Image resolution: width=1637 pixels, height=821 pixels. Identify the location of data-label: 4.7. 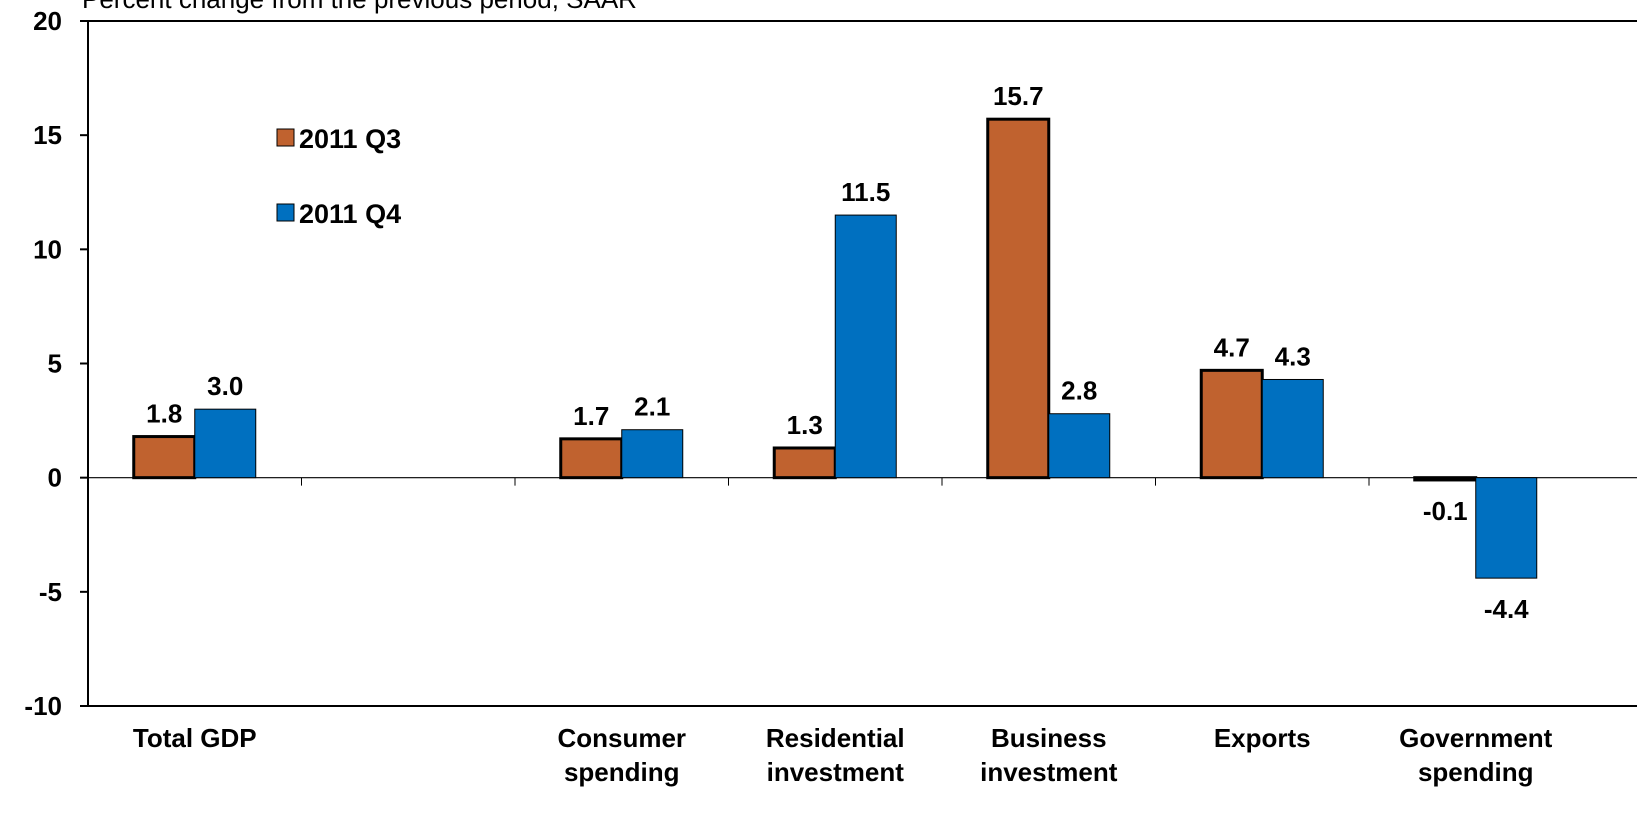
(1232, 347).